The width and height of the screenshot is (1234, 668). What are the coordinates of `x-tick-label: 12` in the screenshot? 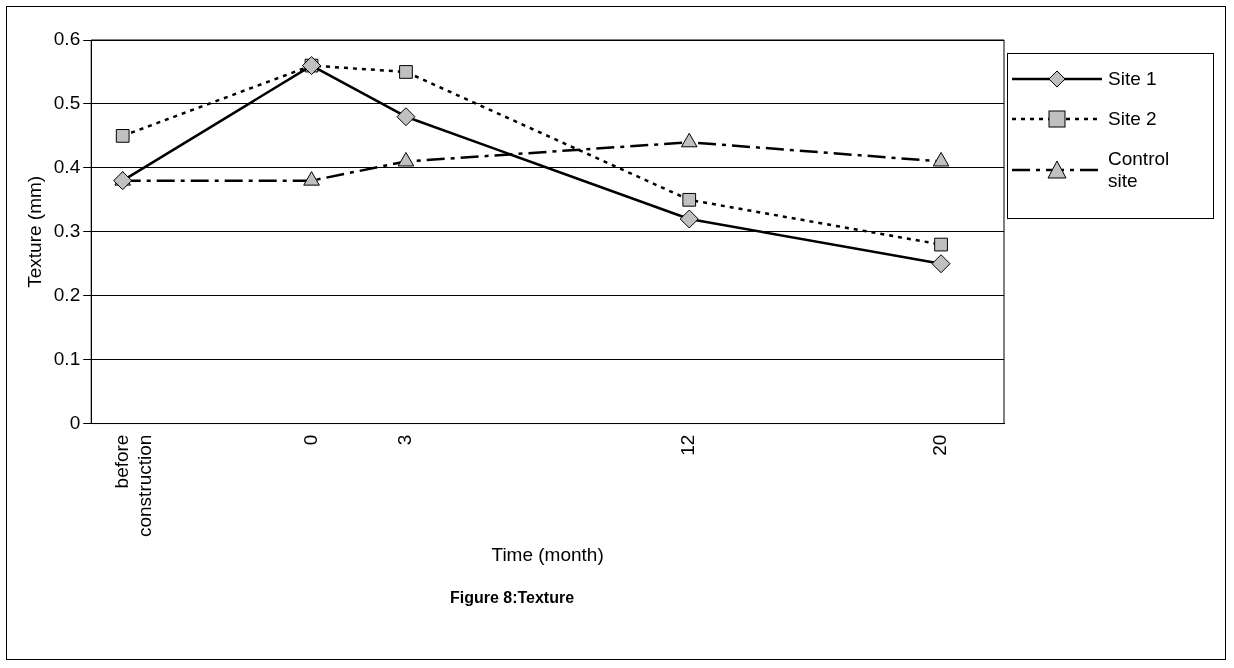 It's located at (688, 445).